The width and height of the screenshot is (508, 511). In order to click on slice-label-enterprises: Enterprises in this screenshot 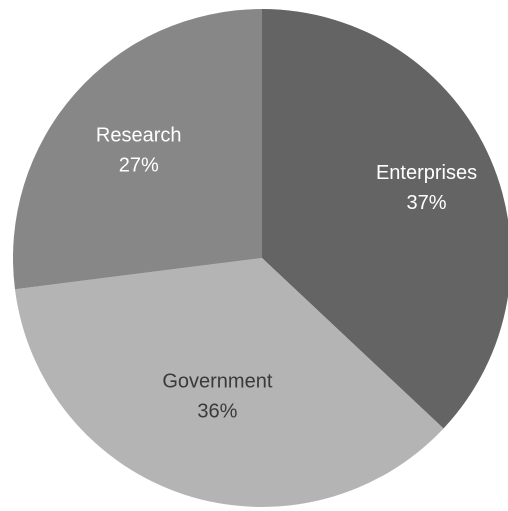, I will do `click(426, 173)`.